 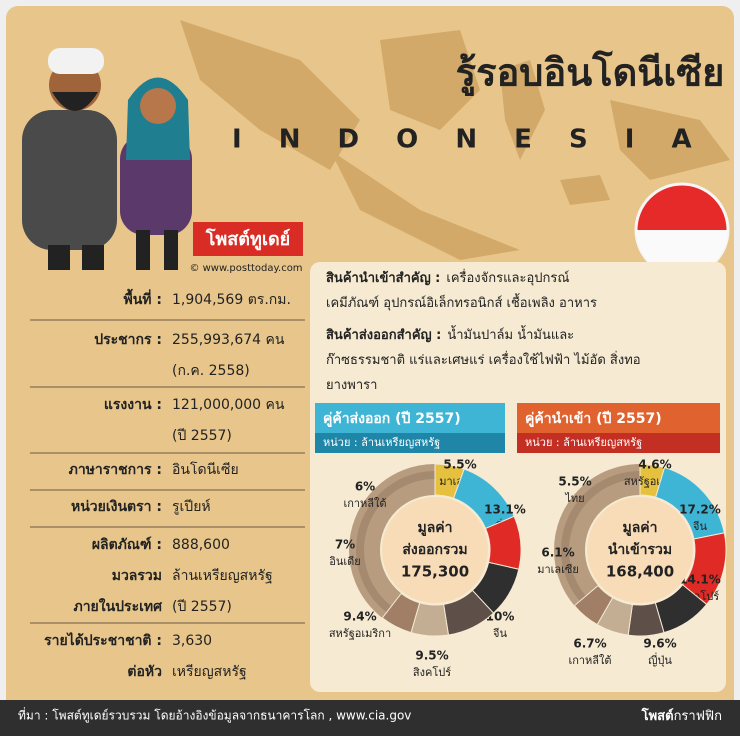 What do you see at coordinates (698, 716) in the screenshot?
I see `brand-text: กราฟฟิก` at bounding box center [698, 716].